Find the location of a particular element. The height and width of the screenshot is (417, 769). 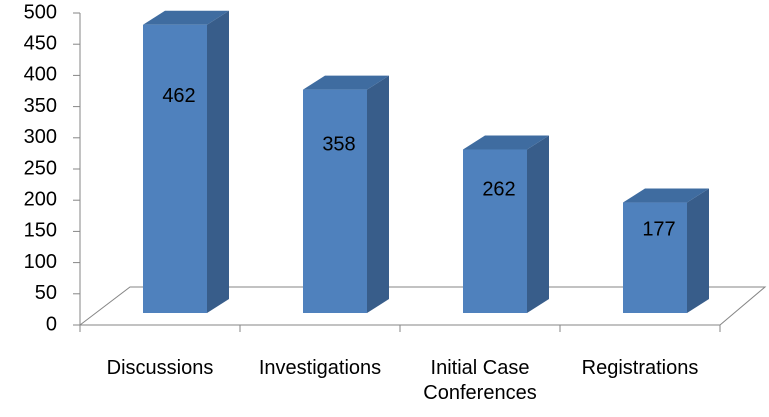

data-label: 462 is located at coordinates (178, 96).